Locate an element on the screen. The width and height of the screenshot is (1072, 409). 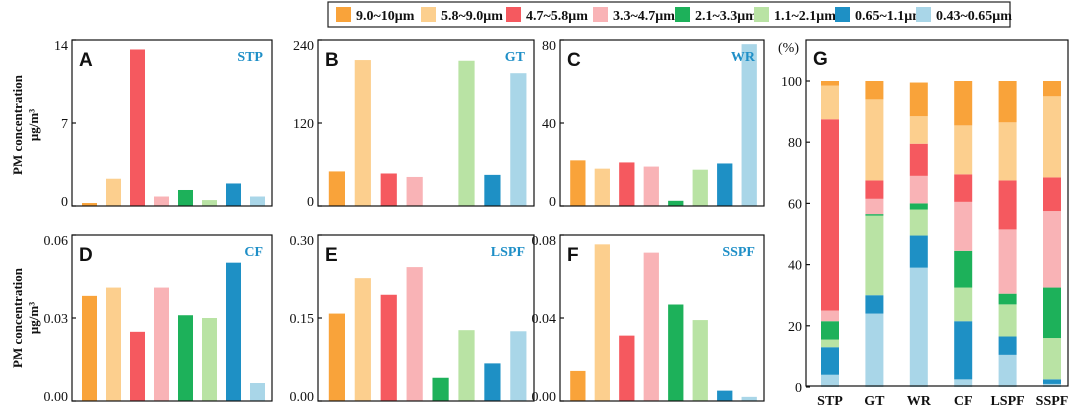
legend-label: 5.8~9.0μm is located at coordinates (472, 16).